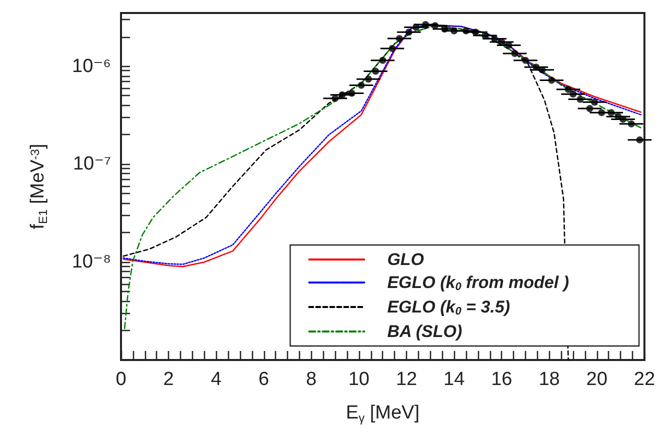 This screenshot has height=437, width=658. What do you see at coordinates (216, 379) in the screenshot?
I see `x-tick-label: 4` at bounding box center [216, 379].